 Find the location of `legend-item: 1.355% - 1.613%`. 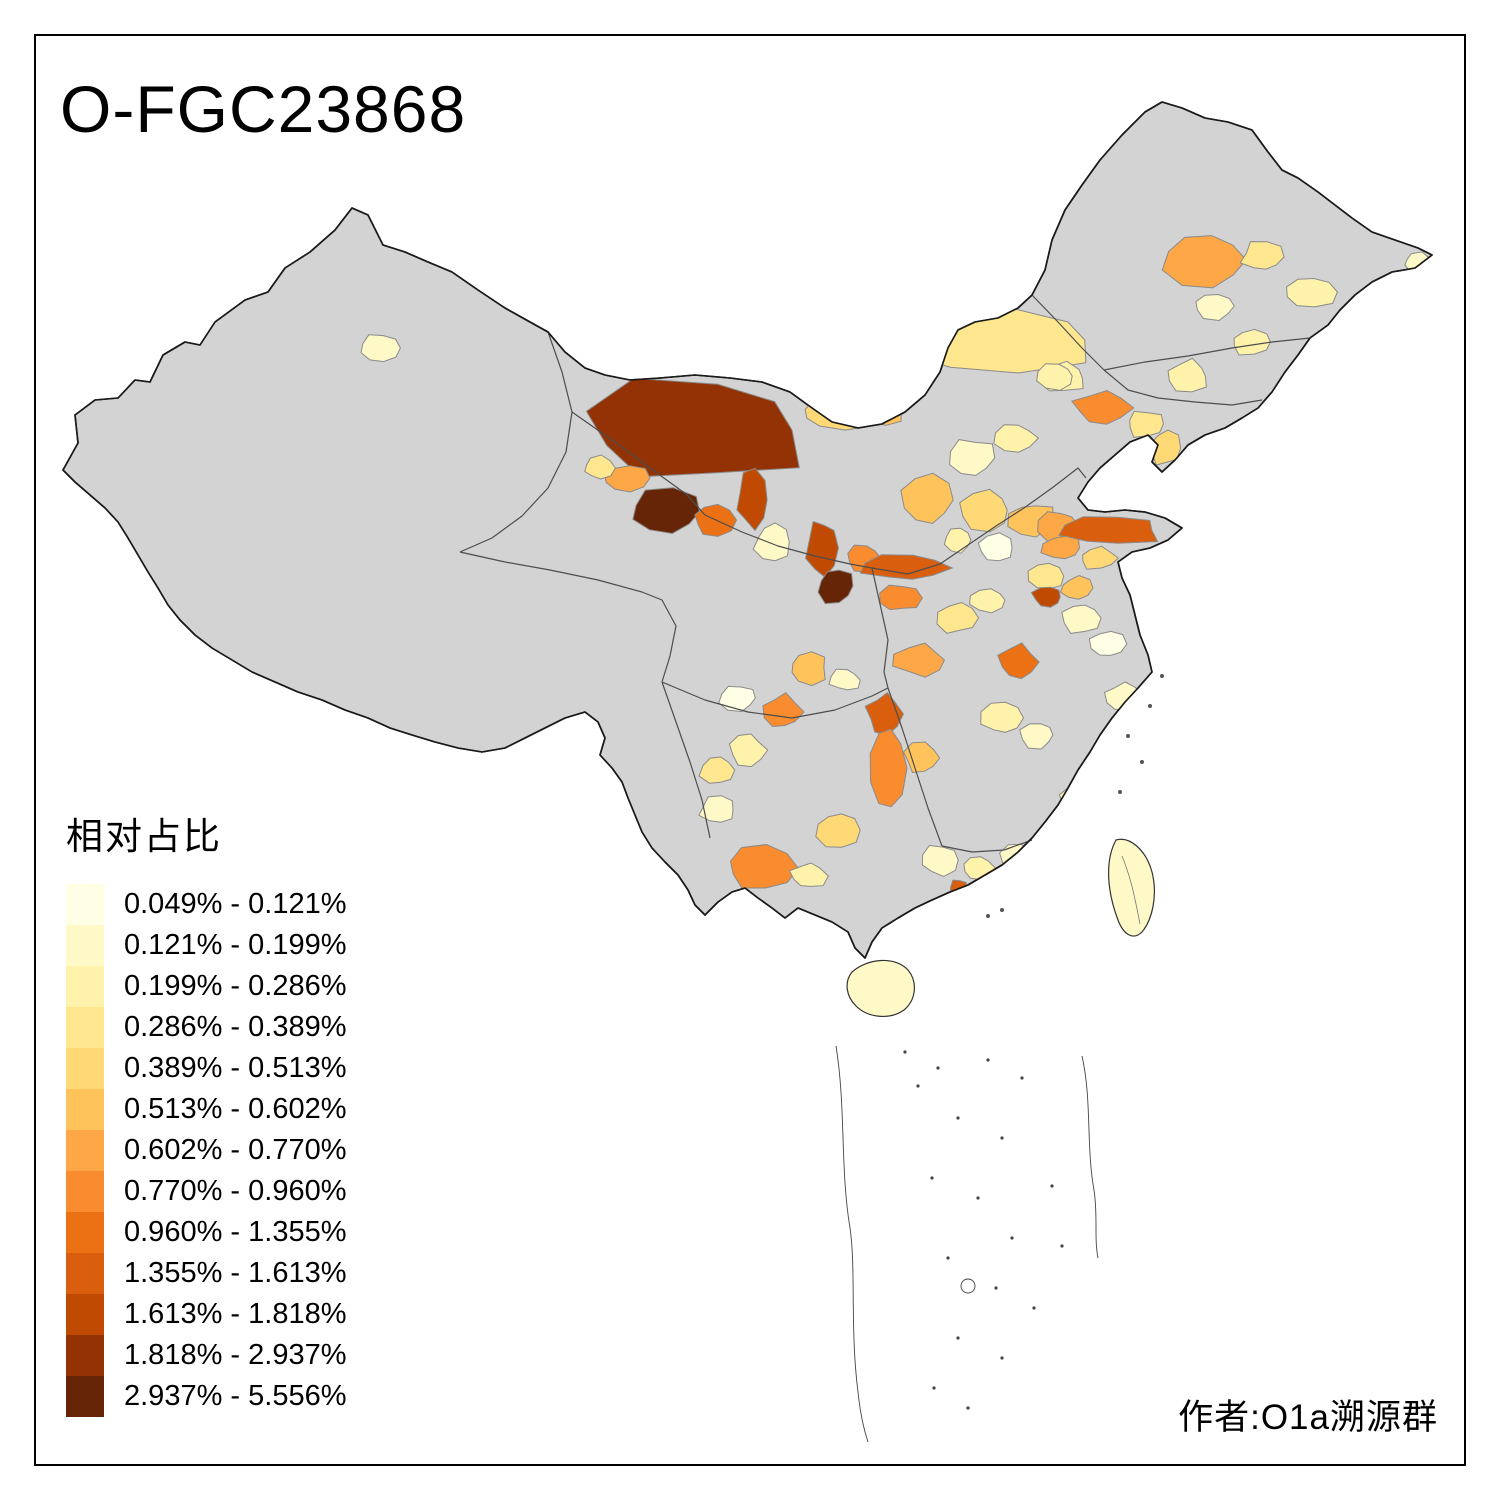

legend-item: 1.355% - 1.613% is located at coordinates (206, 1273).